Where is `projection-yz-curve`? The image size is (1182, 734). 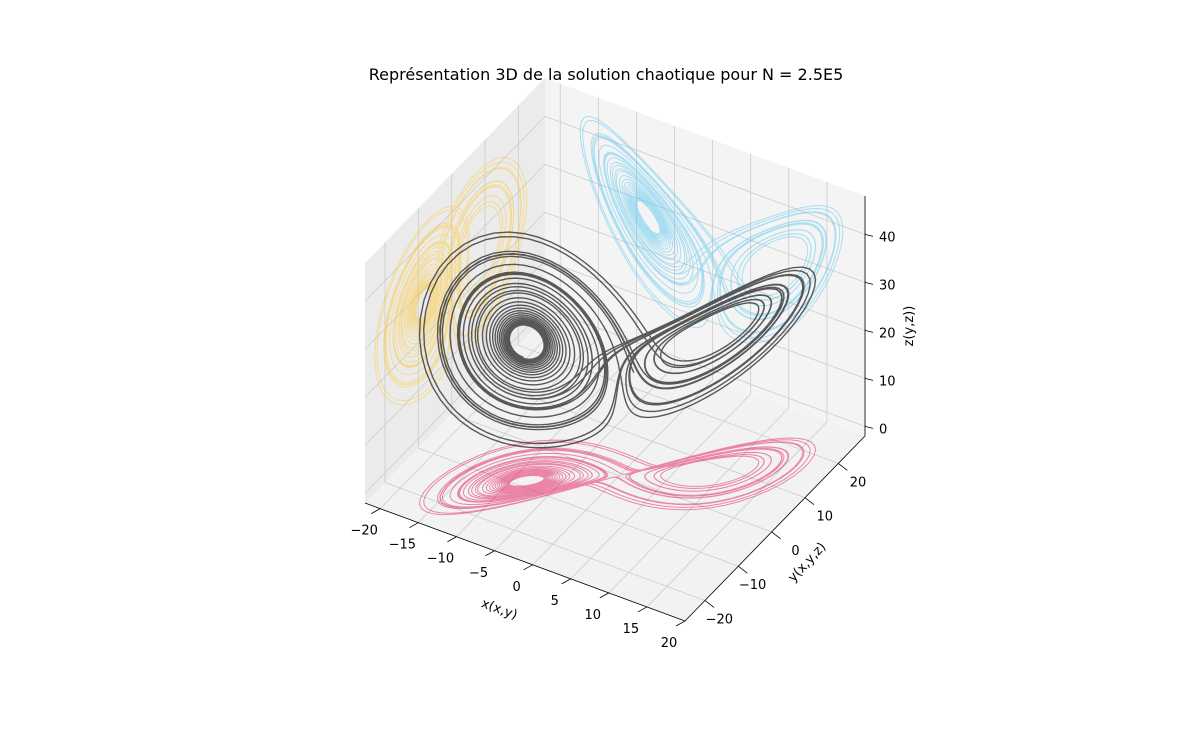
projection-yz-curve is located at coordinates (711, 229).